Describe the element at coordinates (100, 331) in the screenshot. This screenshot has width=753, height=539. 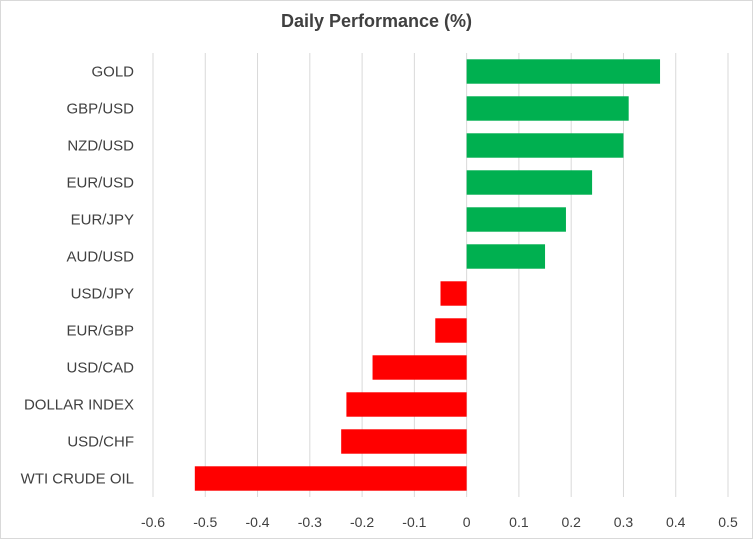
I see `category-label: EUR/GBP` at that location.